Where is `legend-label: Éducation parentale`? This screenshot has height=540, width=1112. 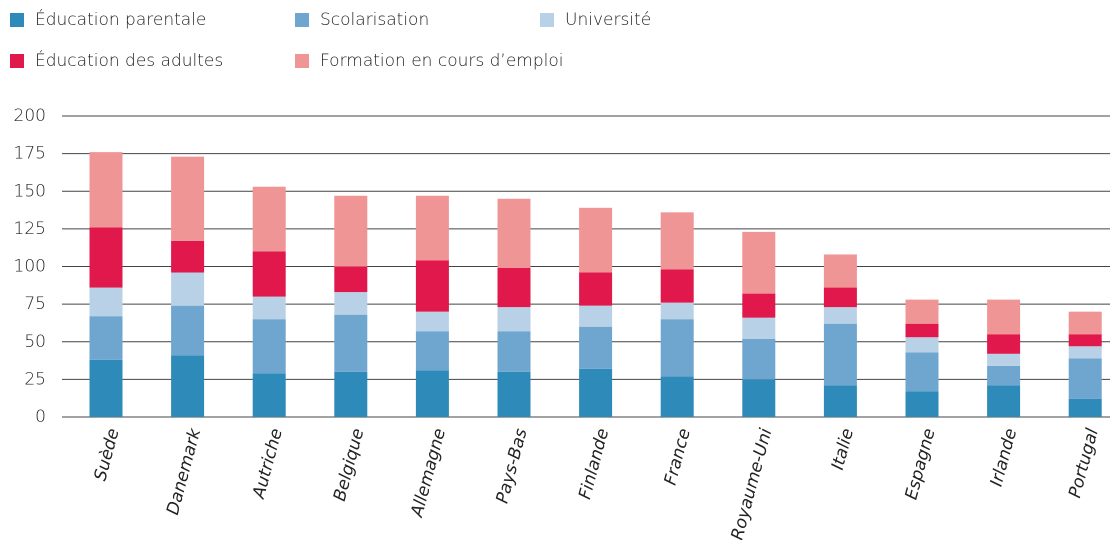 legend-label: Éducation parentale is located at coordinates (120, 19).